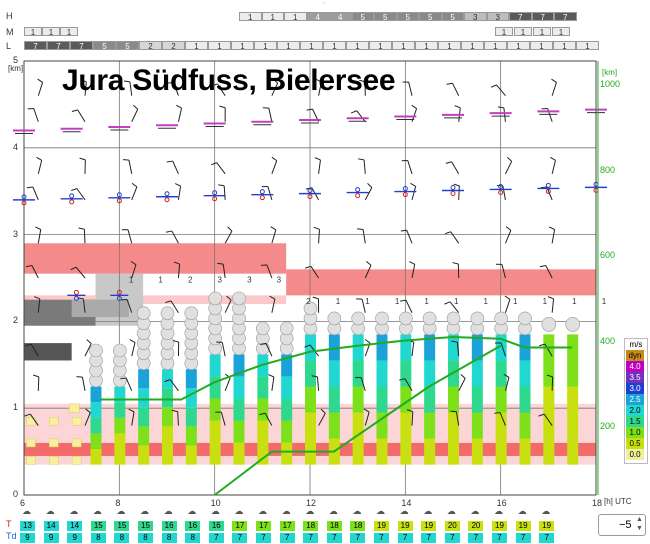 This screenshot has width=650, height=544. Describe the element at coordinates (150, 46) in the screenshot. I see `cloud-cell: 2` at that location.